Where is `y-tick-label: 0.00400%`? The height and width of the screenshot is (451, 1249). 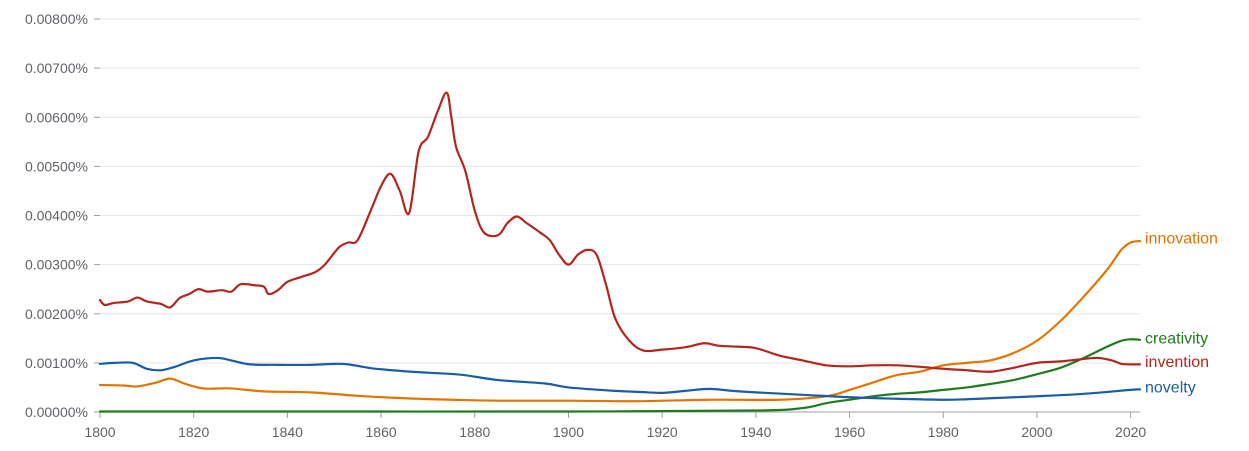
y-tick-label: 0.00400% is located at coordinates (56, 216).